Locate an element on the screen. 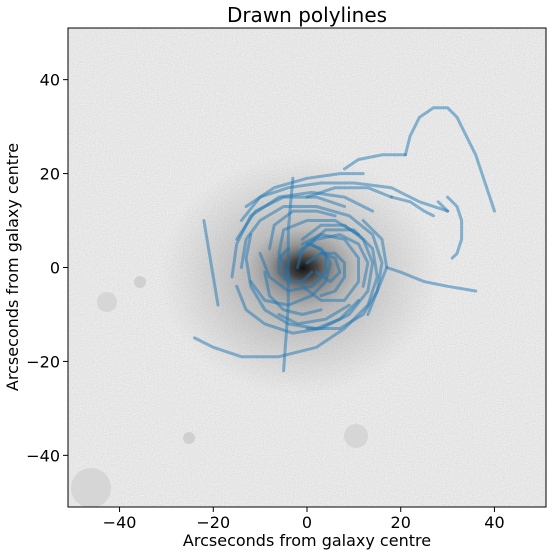  chart-title: Drawn polylines is located at coordinates (307, 15).